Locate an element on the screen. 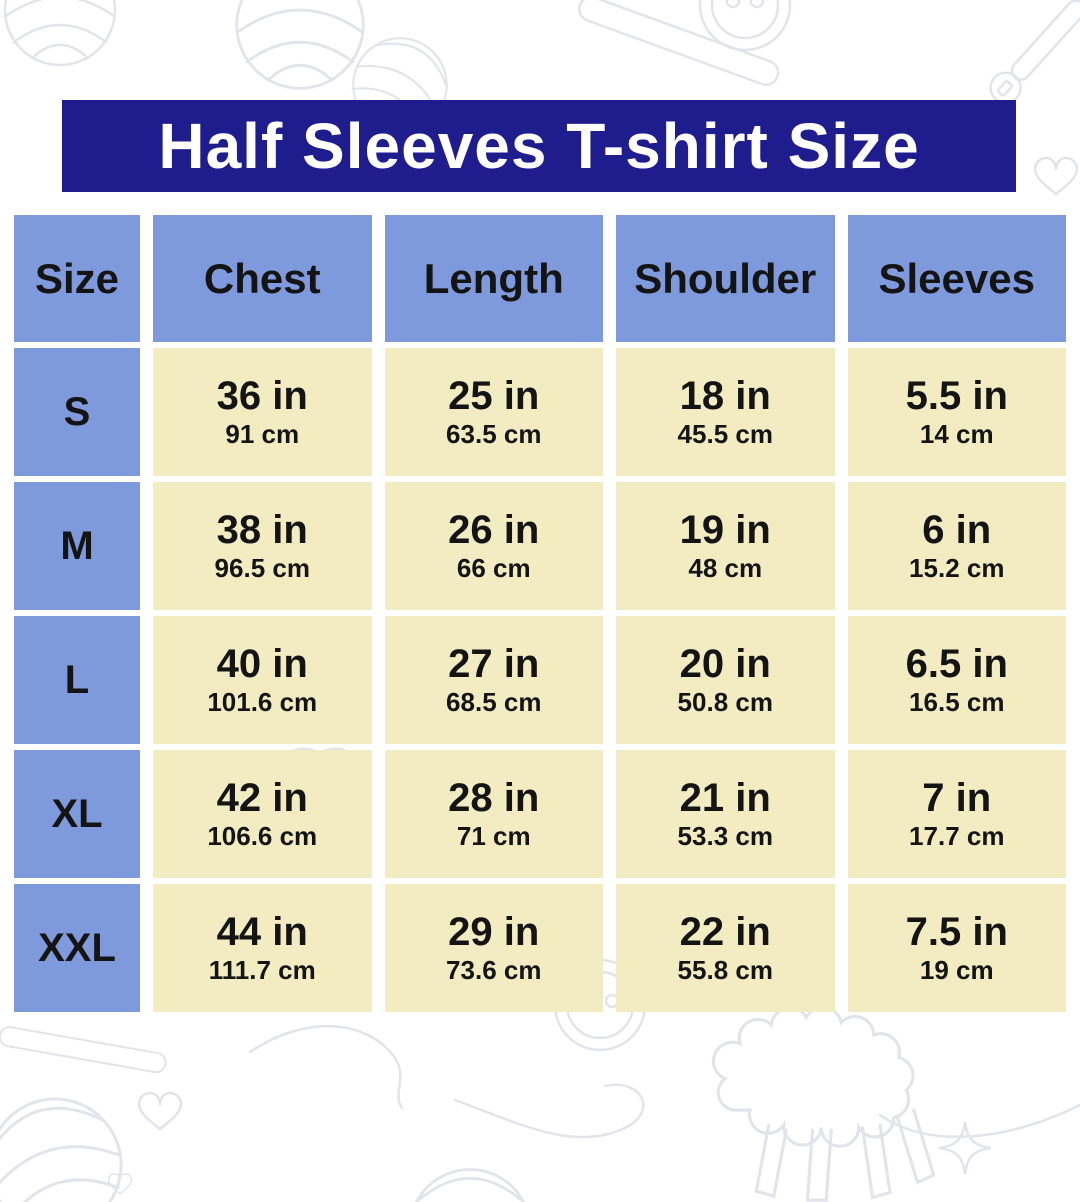 This screenshot has width=1080, height=1202. measurement-cell-l-length: 27 in 68.5 cm is located at coordinates (493, 680).